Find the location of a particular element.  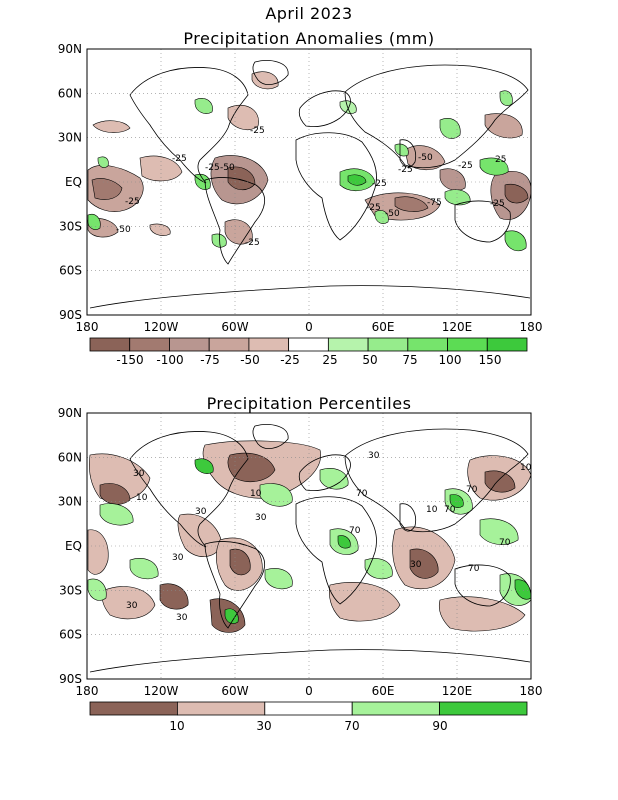

dry-anomaly-south-pacific is located at coordinates (160, 229).